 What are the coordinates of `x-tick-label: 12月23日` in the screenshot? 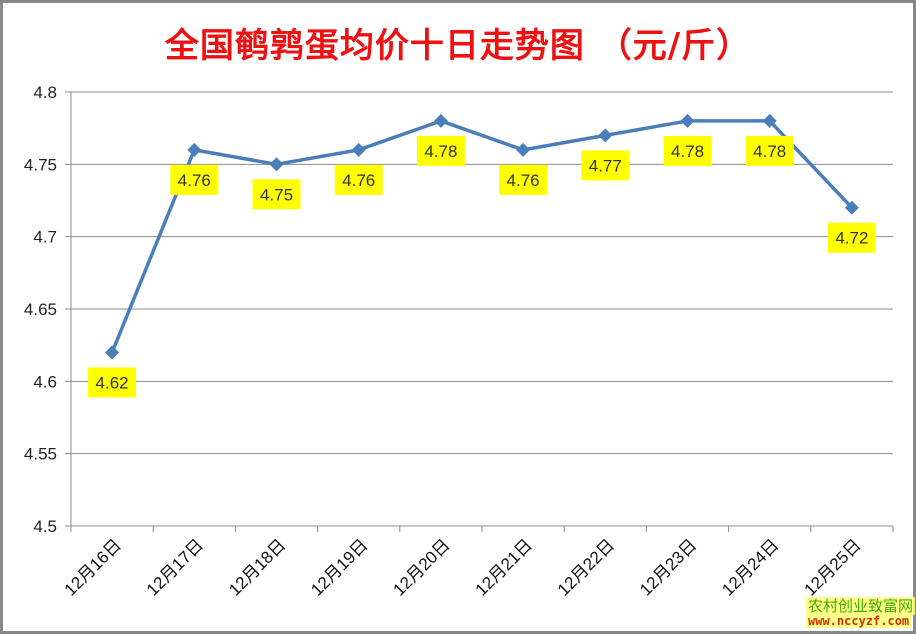 It's located at (668, 567).